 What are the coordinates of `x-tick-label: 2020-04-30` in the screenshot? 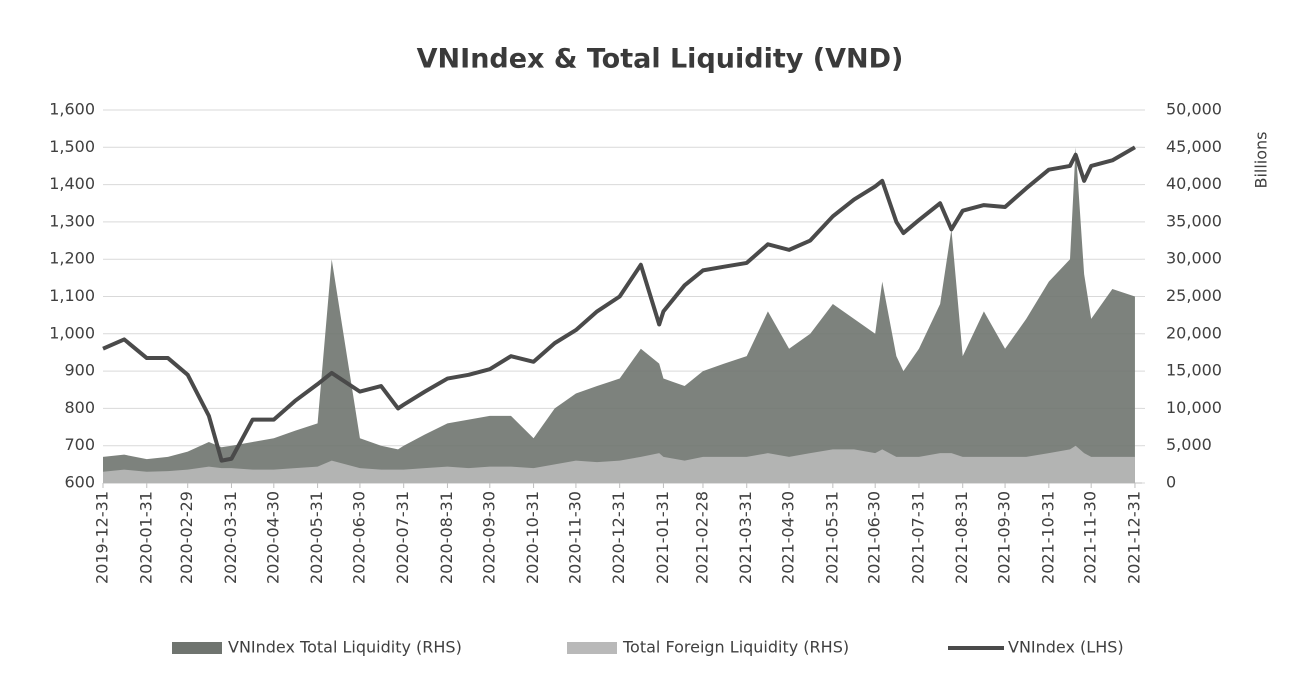 It's located at (272, 537).